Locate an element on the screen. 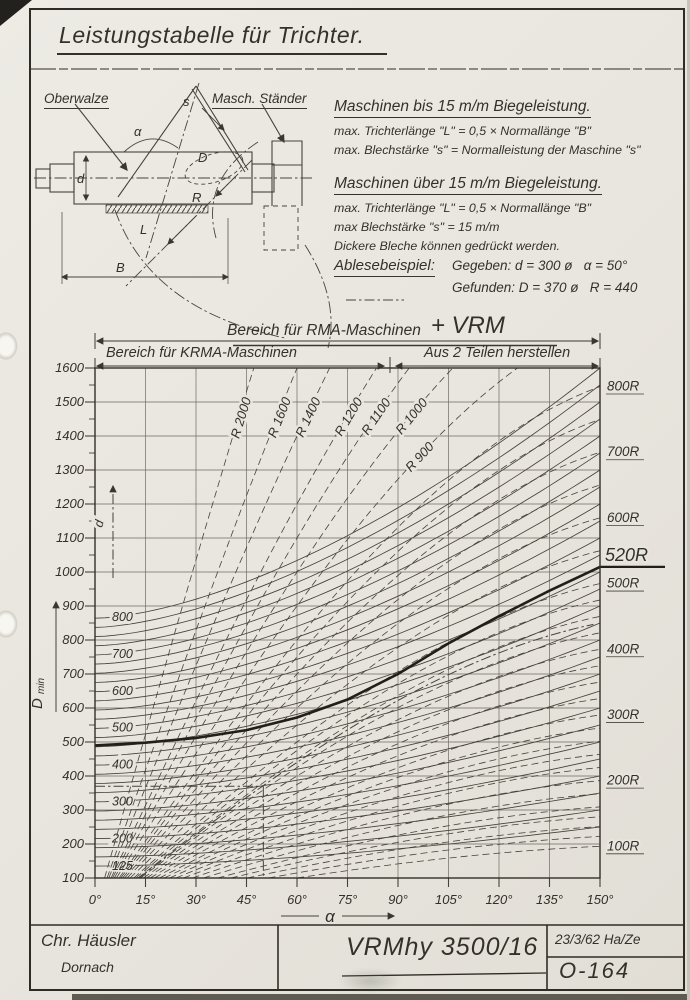  svg-text: R 900 is located at coordinates (419, 456).